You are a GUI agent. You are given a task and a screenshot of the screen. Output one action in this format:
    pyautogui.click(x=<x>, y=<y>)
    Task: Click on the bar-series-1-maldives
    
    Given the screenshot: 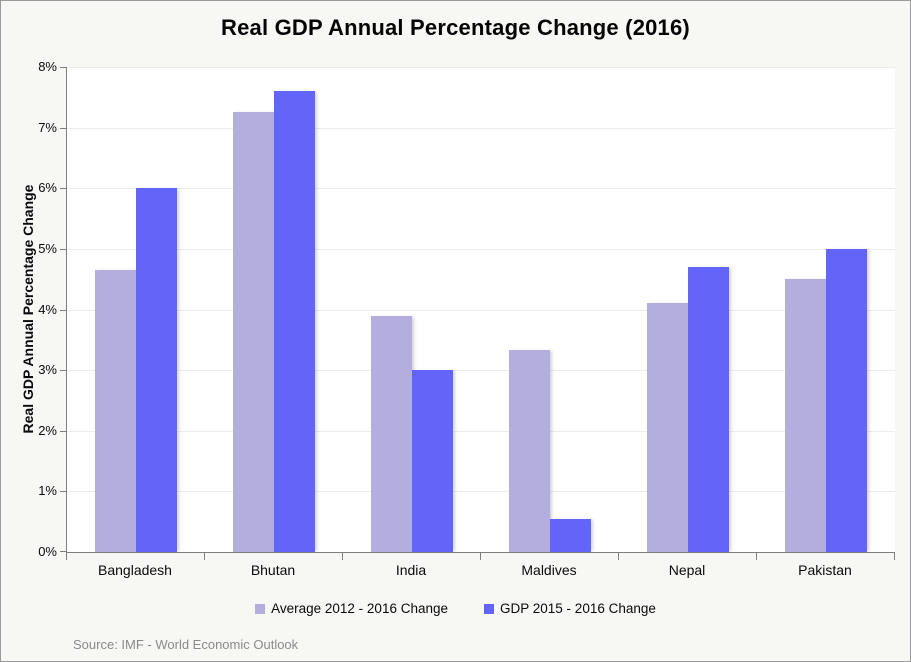 What is the action you would take?
    pyautogui.click(x=529, y=451)
    